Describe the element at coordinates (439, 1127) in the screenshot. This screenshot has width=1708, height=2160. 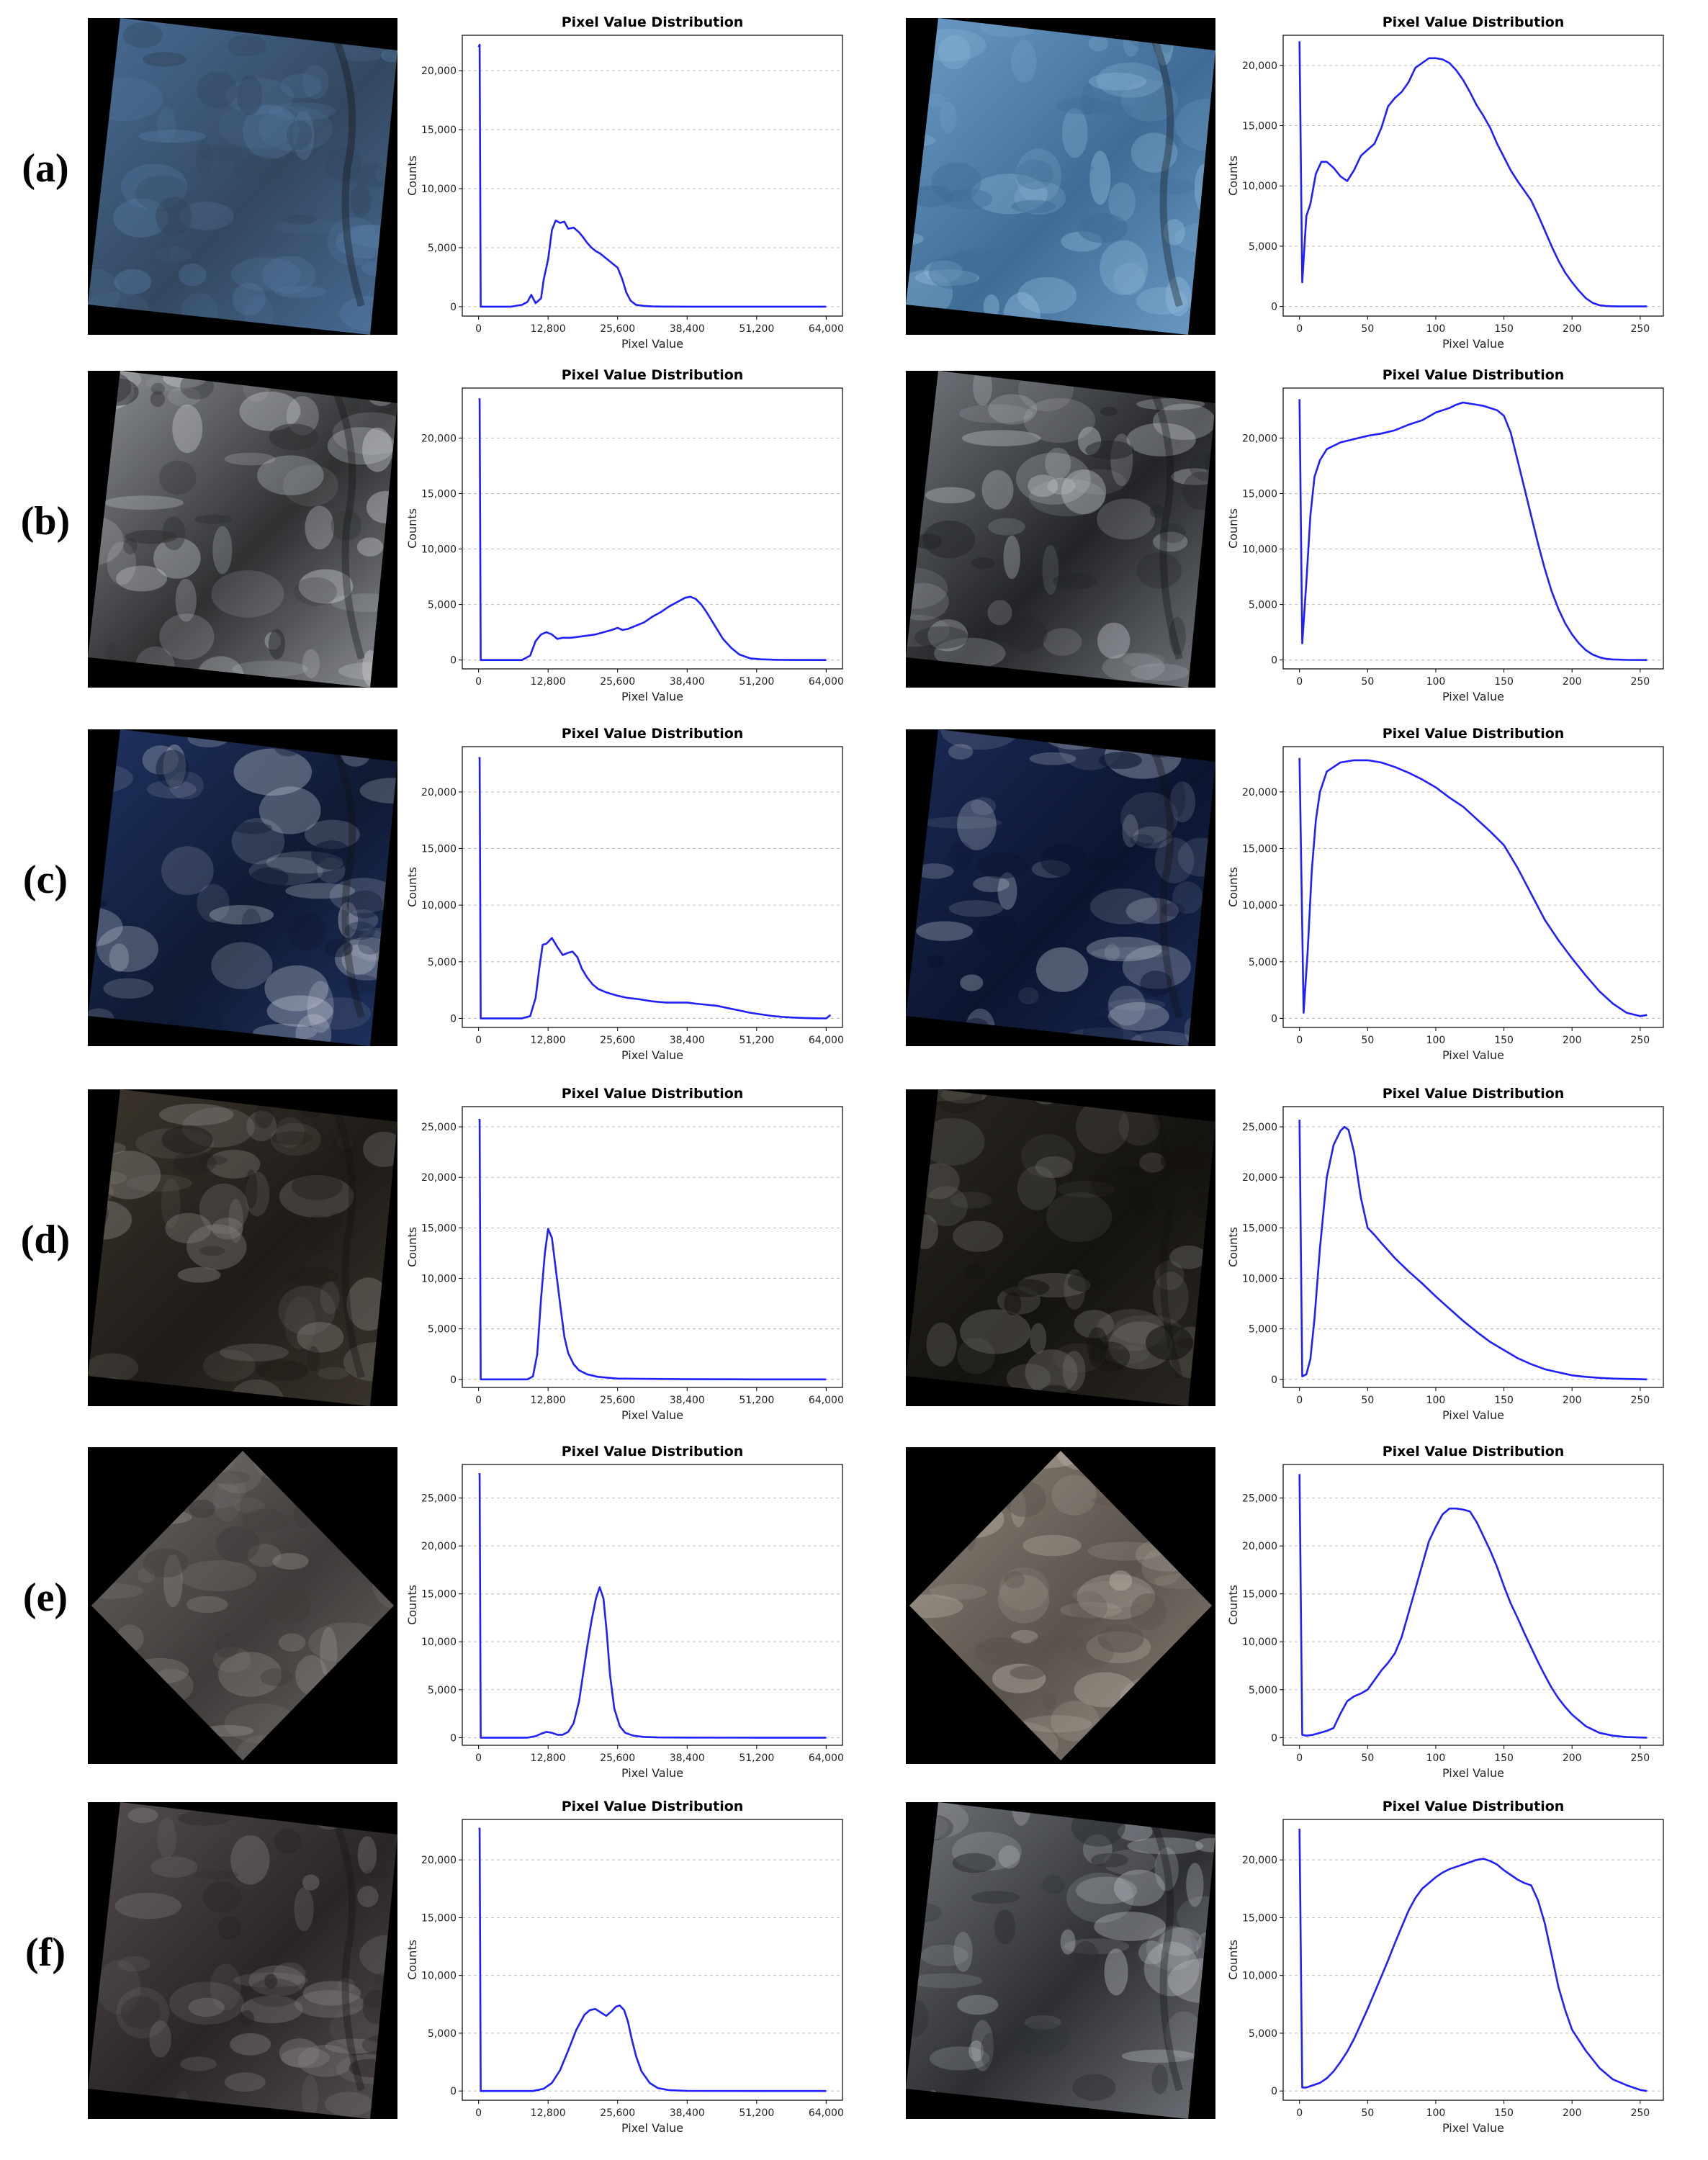
I see `y-tick-label: 25,000` at that location.